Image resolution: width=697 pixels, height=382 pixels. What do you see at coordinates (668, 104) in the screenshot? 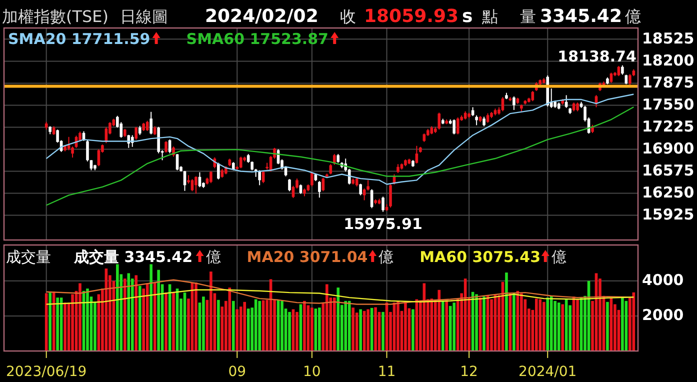
I see `y-tick-label: 17550` at bounding box center [668, 104].